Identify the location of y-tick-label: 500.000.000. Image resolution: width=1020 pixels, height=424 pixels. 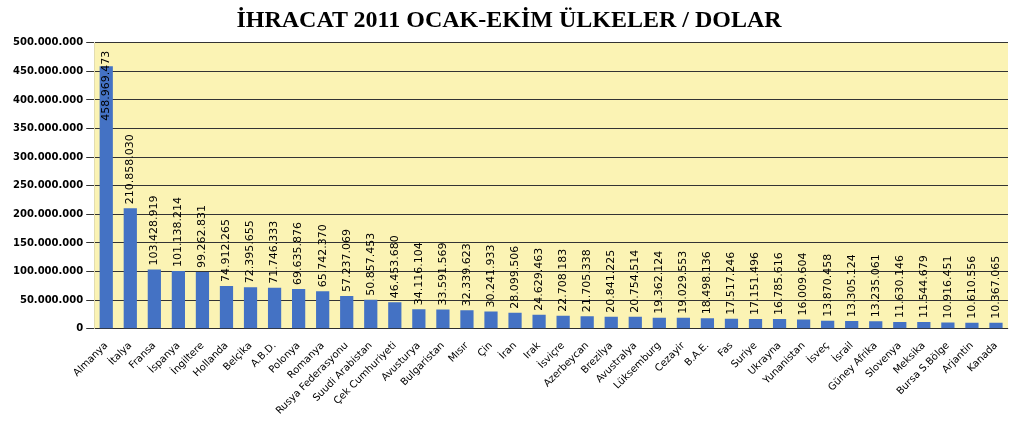
(48, 42).